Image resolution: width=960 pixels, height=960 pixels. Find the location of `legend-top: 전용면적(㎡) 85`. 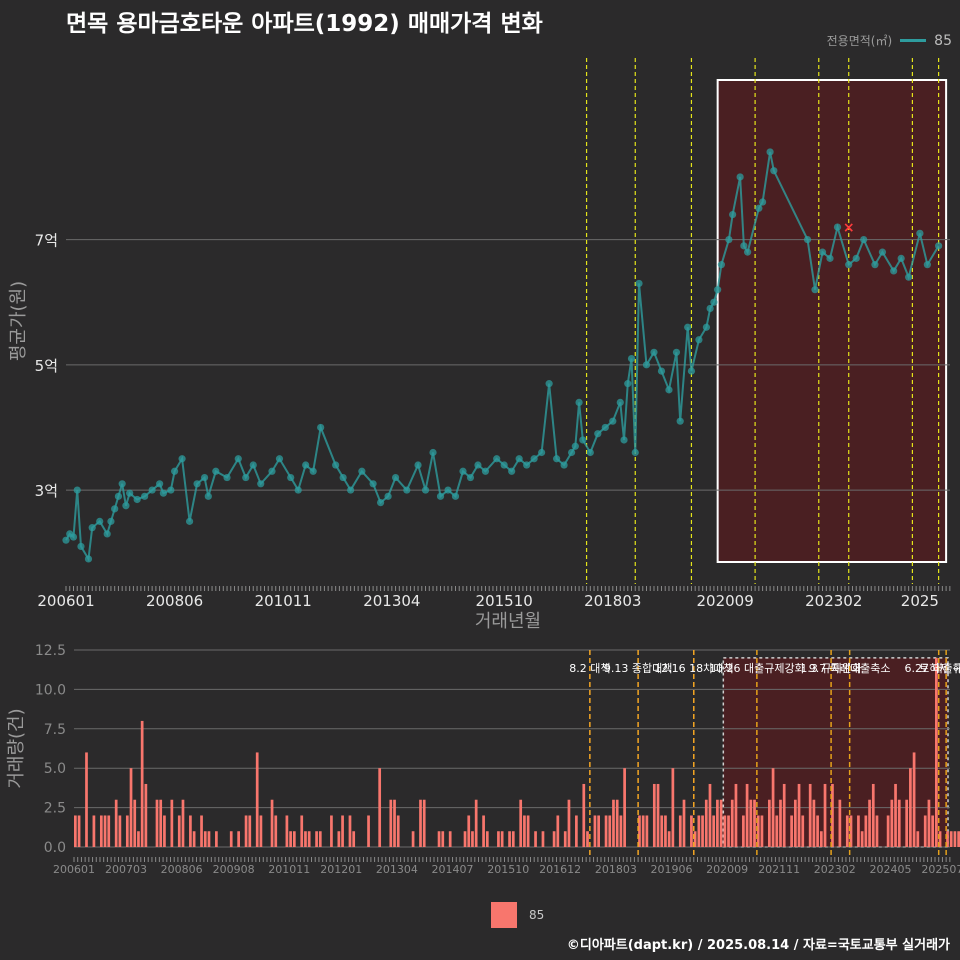

legend-top: 전용면적(㎡) 85 is located at coordinates (889, 40).